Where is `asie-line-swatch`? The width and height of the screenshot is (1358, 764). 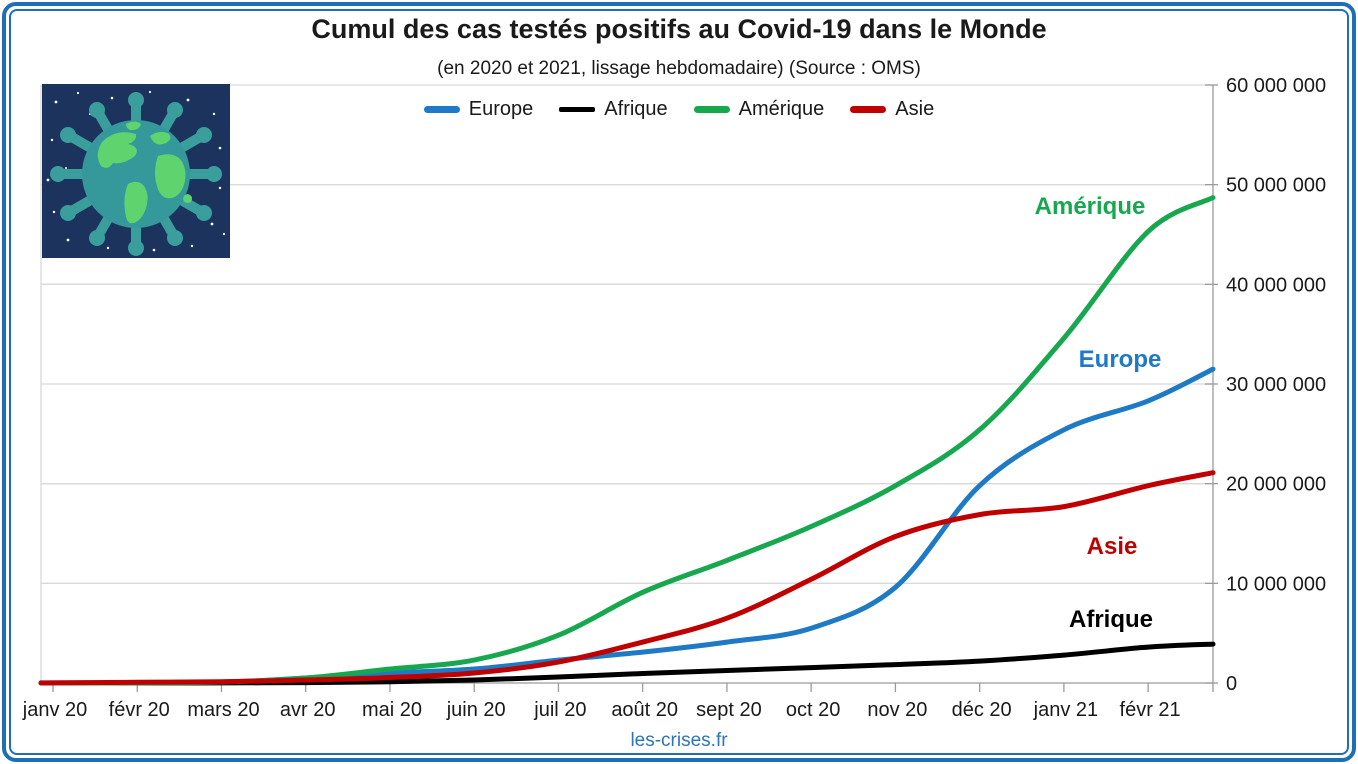
asie-line-swatch is located at coordinates (868, 109).